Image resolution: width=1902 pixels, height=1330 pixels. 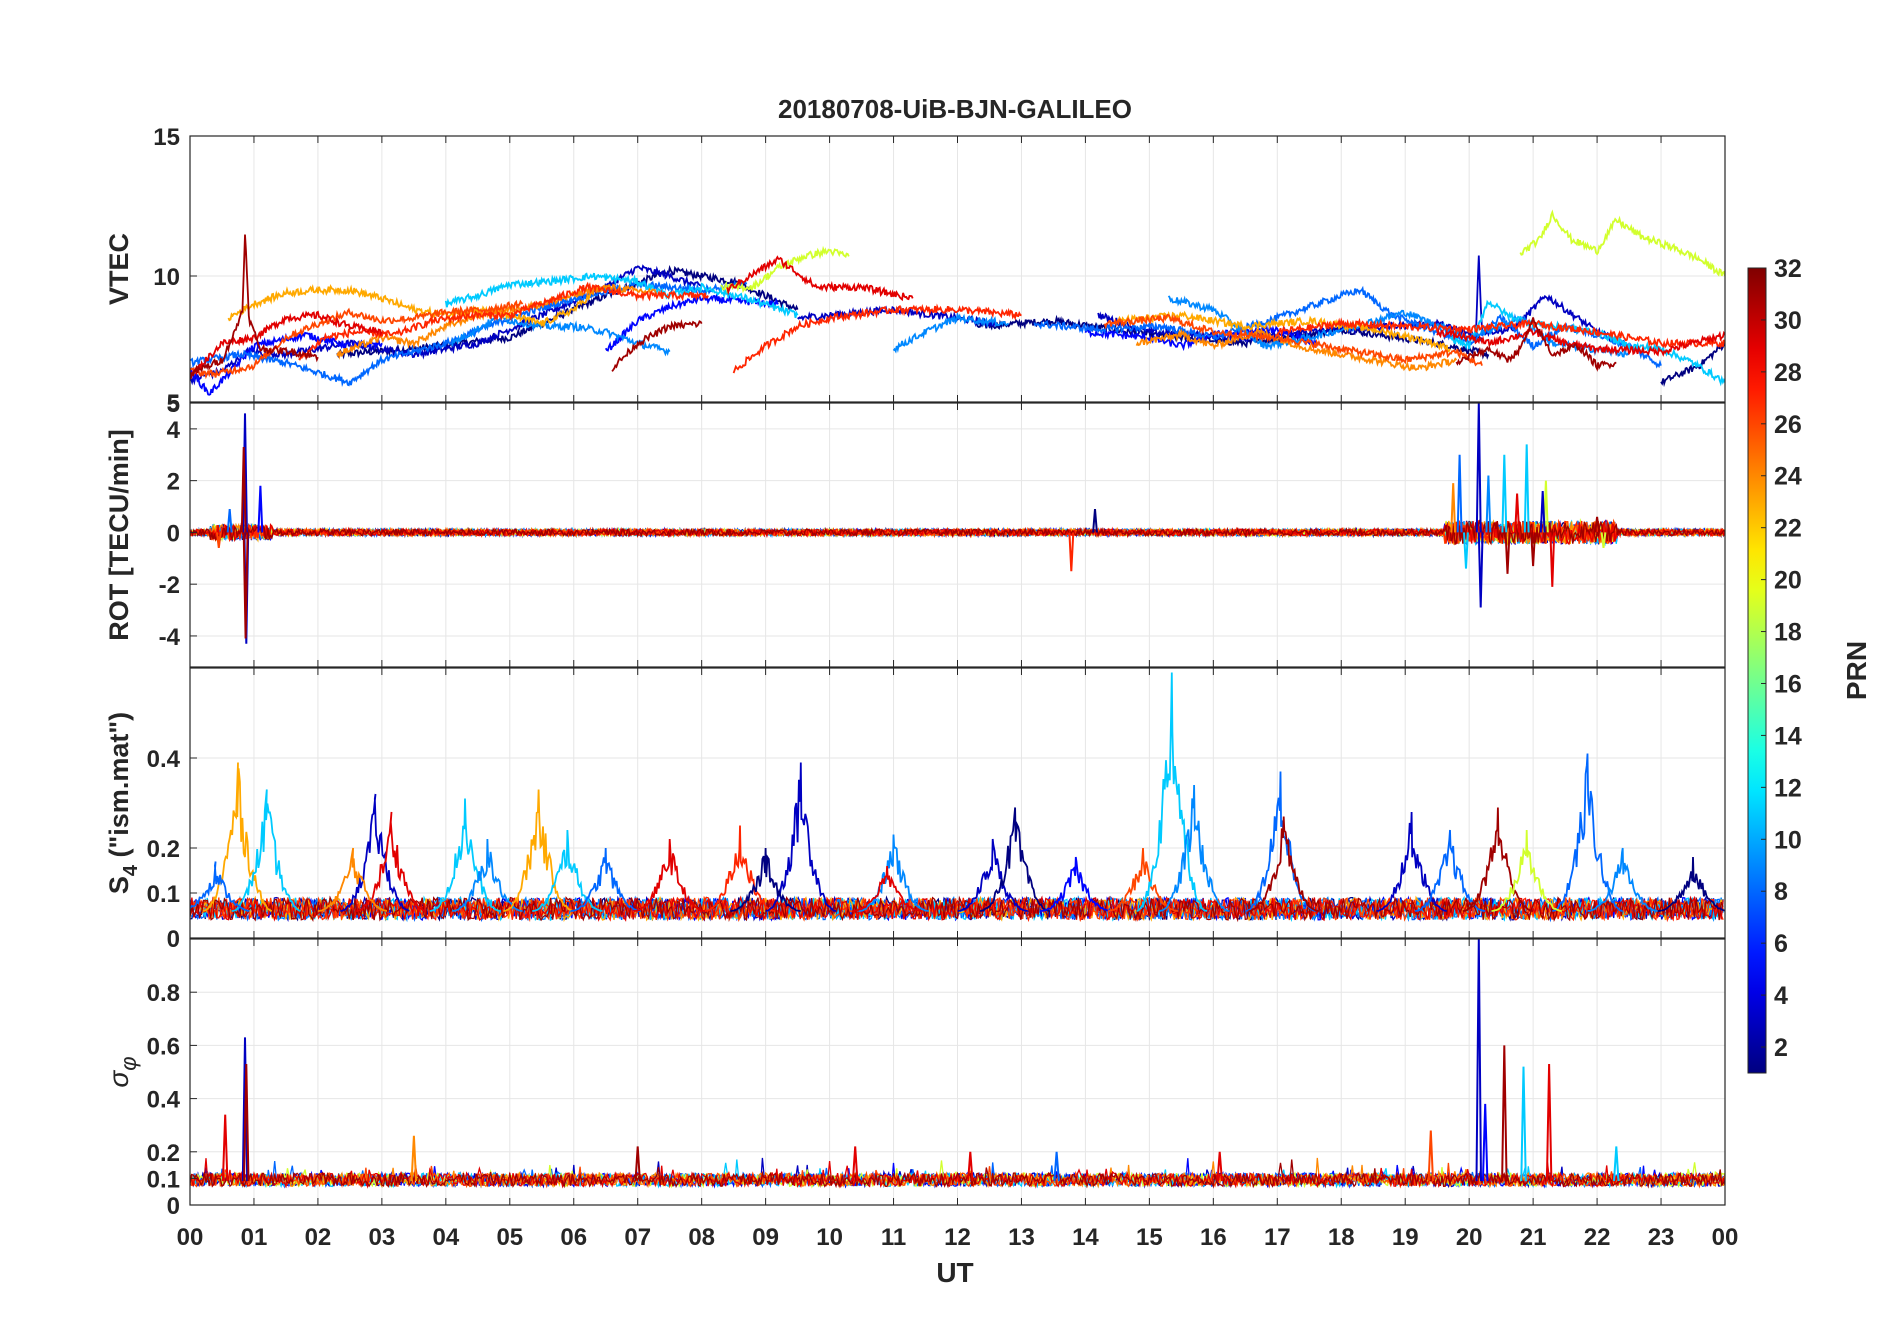 I want to click on x-tick-label-21: 21, so click(x=1533, y=1237).